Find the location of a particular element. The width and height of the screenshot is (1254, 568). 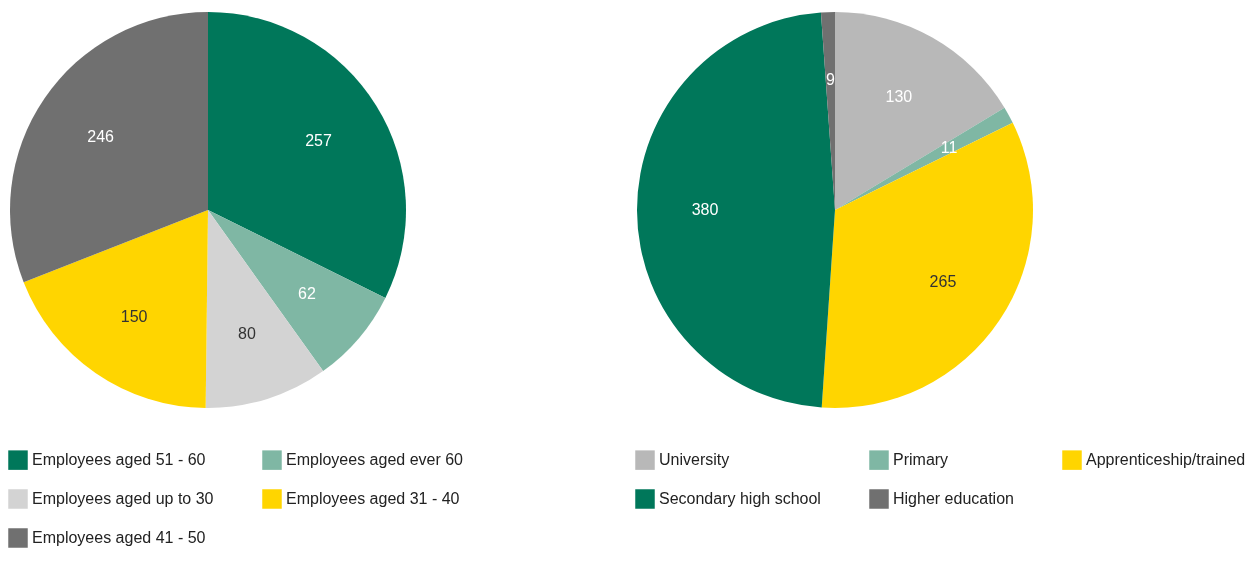

data-label: 150 is located at coordinates (134, 316).